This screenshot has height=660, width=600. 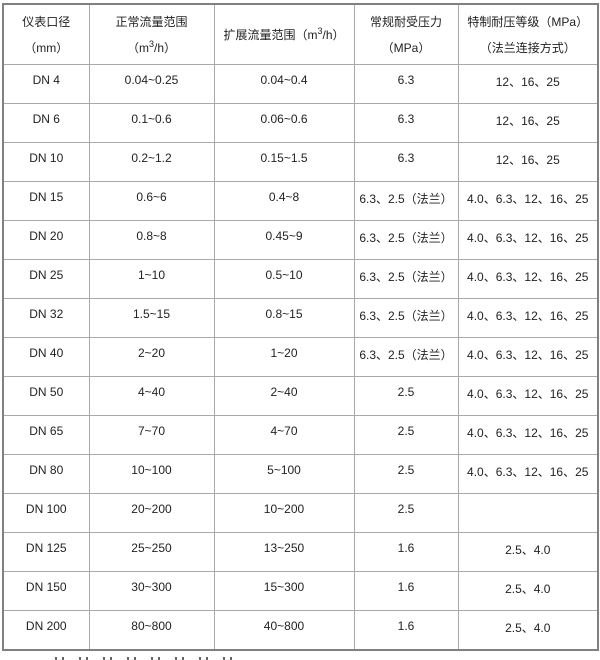 I want to click on table-row: DN 100 20~200 10~200 2.5, so click(x=300, y=513).